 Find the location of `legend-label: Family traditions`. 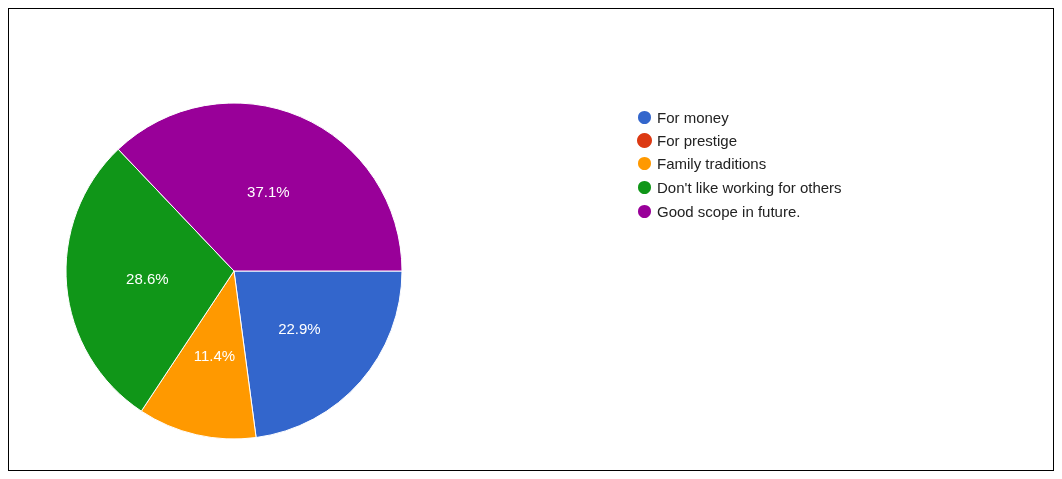

legend-label: Family traditions is located at coordinates (712, 163).